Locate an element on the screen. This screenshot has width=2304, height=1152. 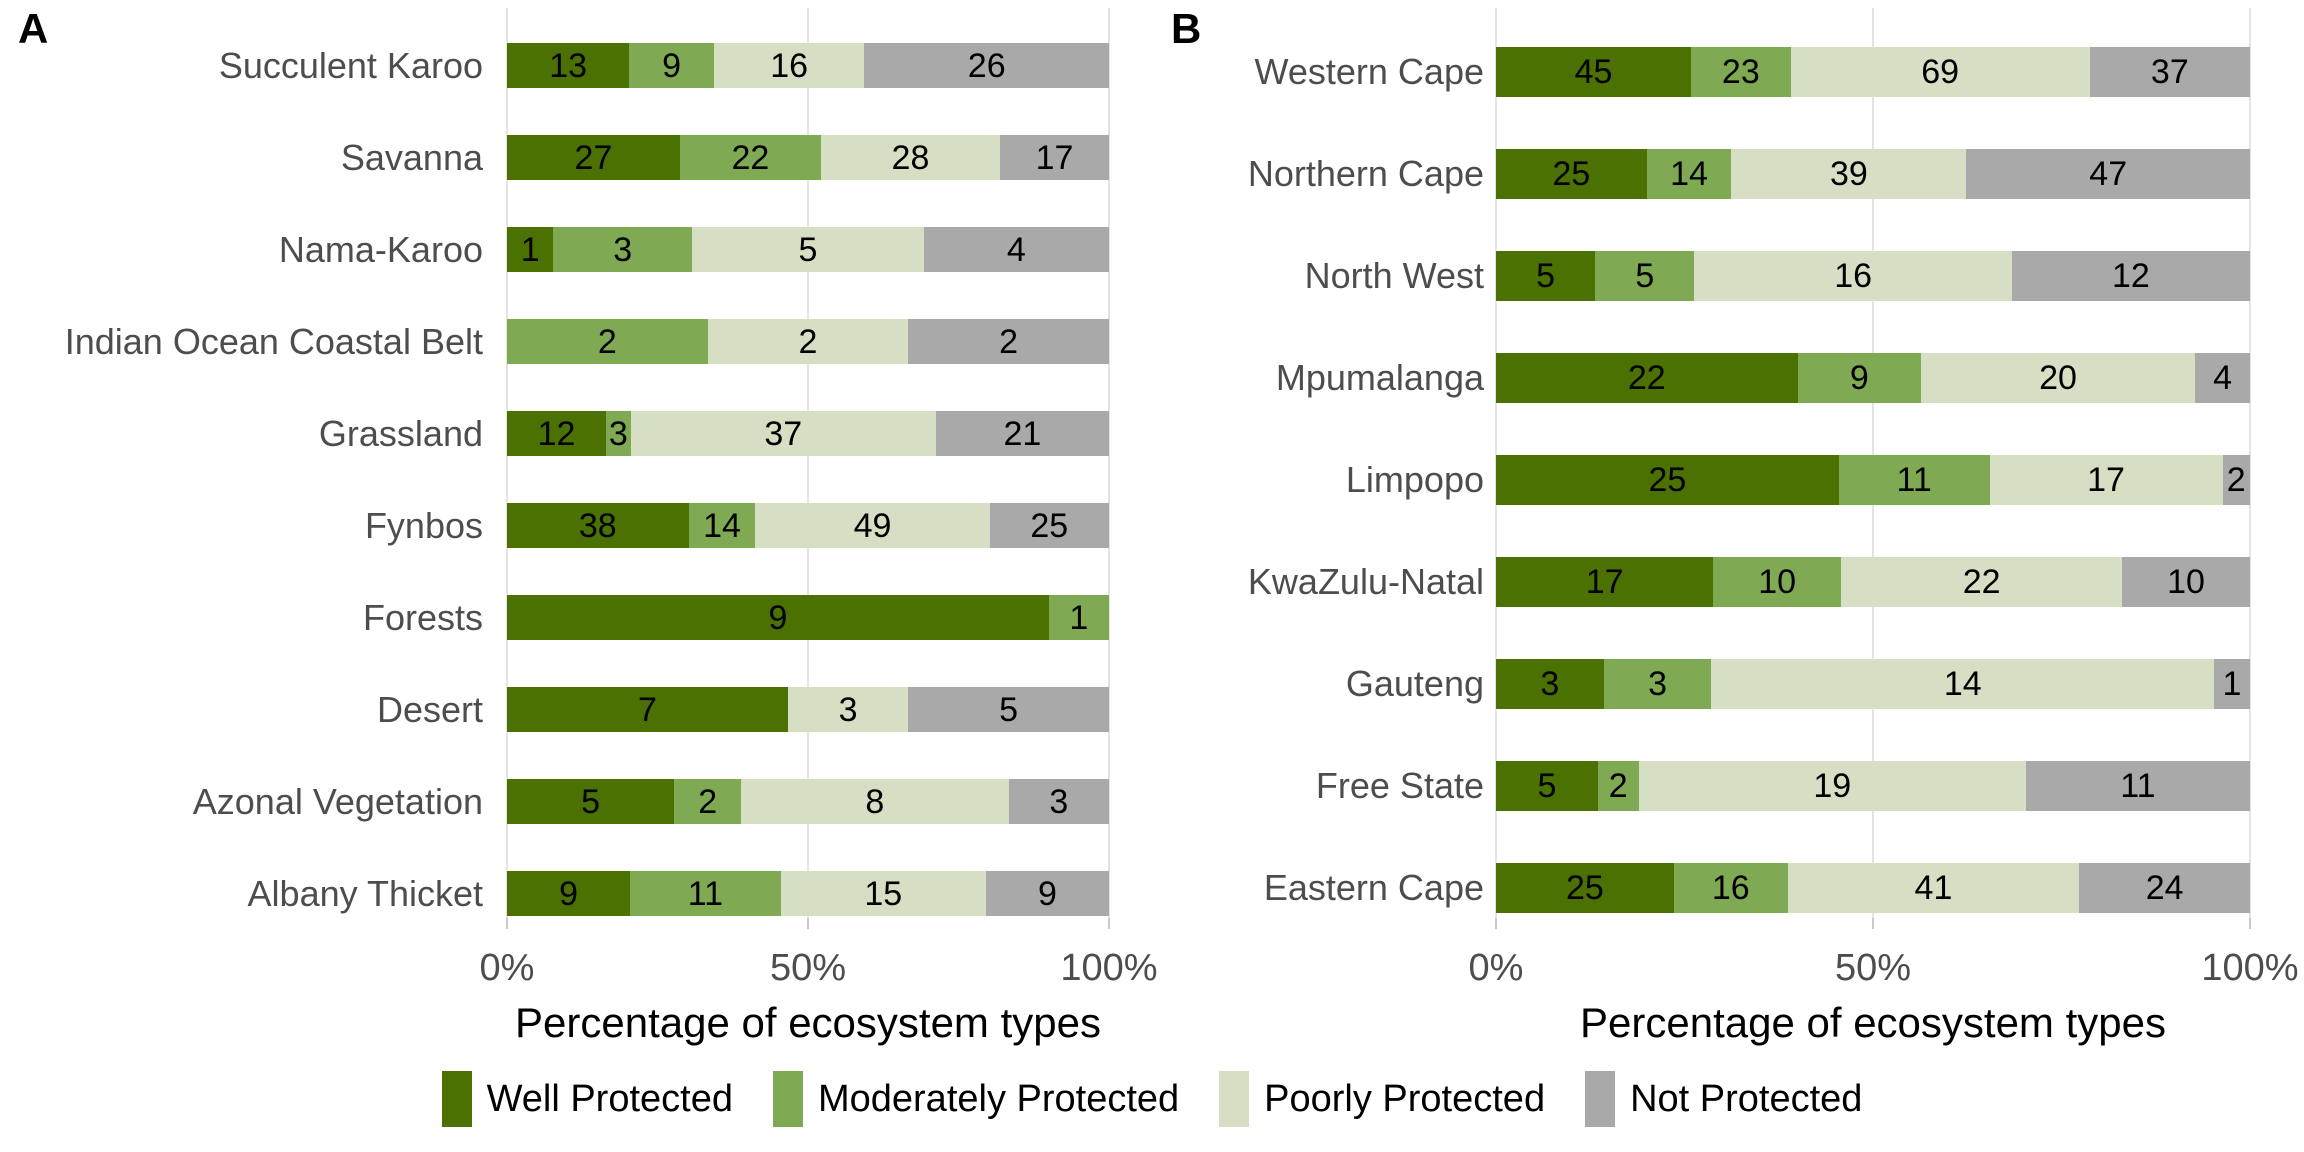
segment-value: 14 is located at coordinates (722, 525).